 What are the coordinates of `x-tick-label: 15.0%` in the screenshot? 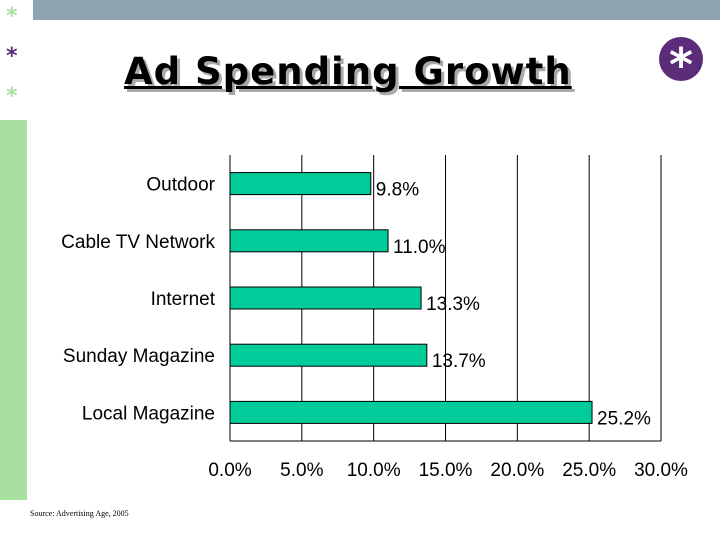 It's located at (446, 470).